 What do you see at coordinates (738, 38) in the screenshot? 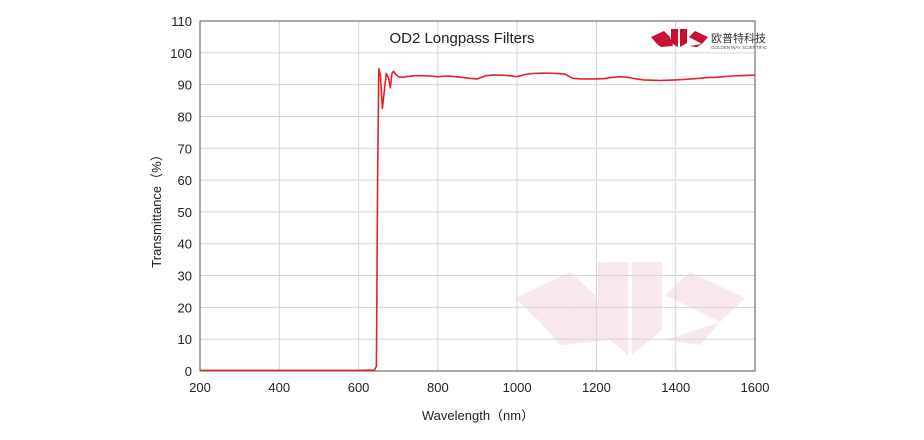
I see `brand-name-cn: 欧普特科技` at bounding box center [738, 38].